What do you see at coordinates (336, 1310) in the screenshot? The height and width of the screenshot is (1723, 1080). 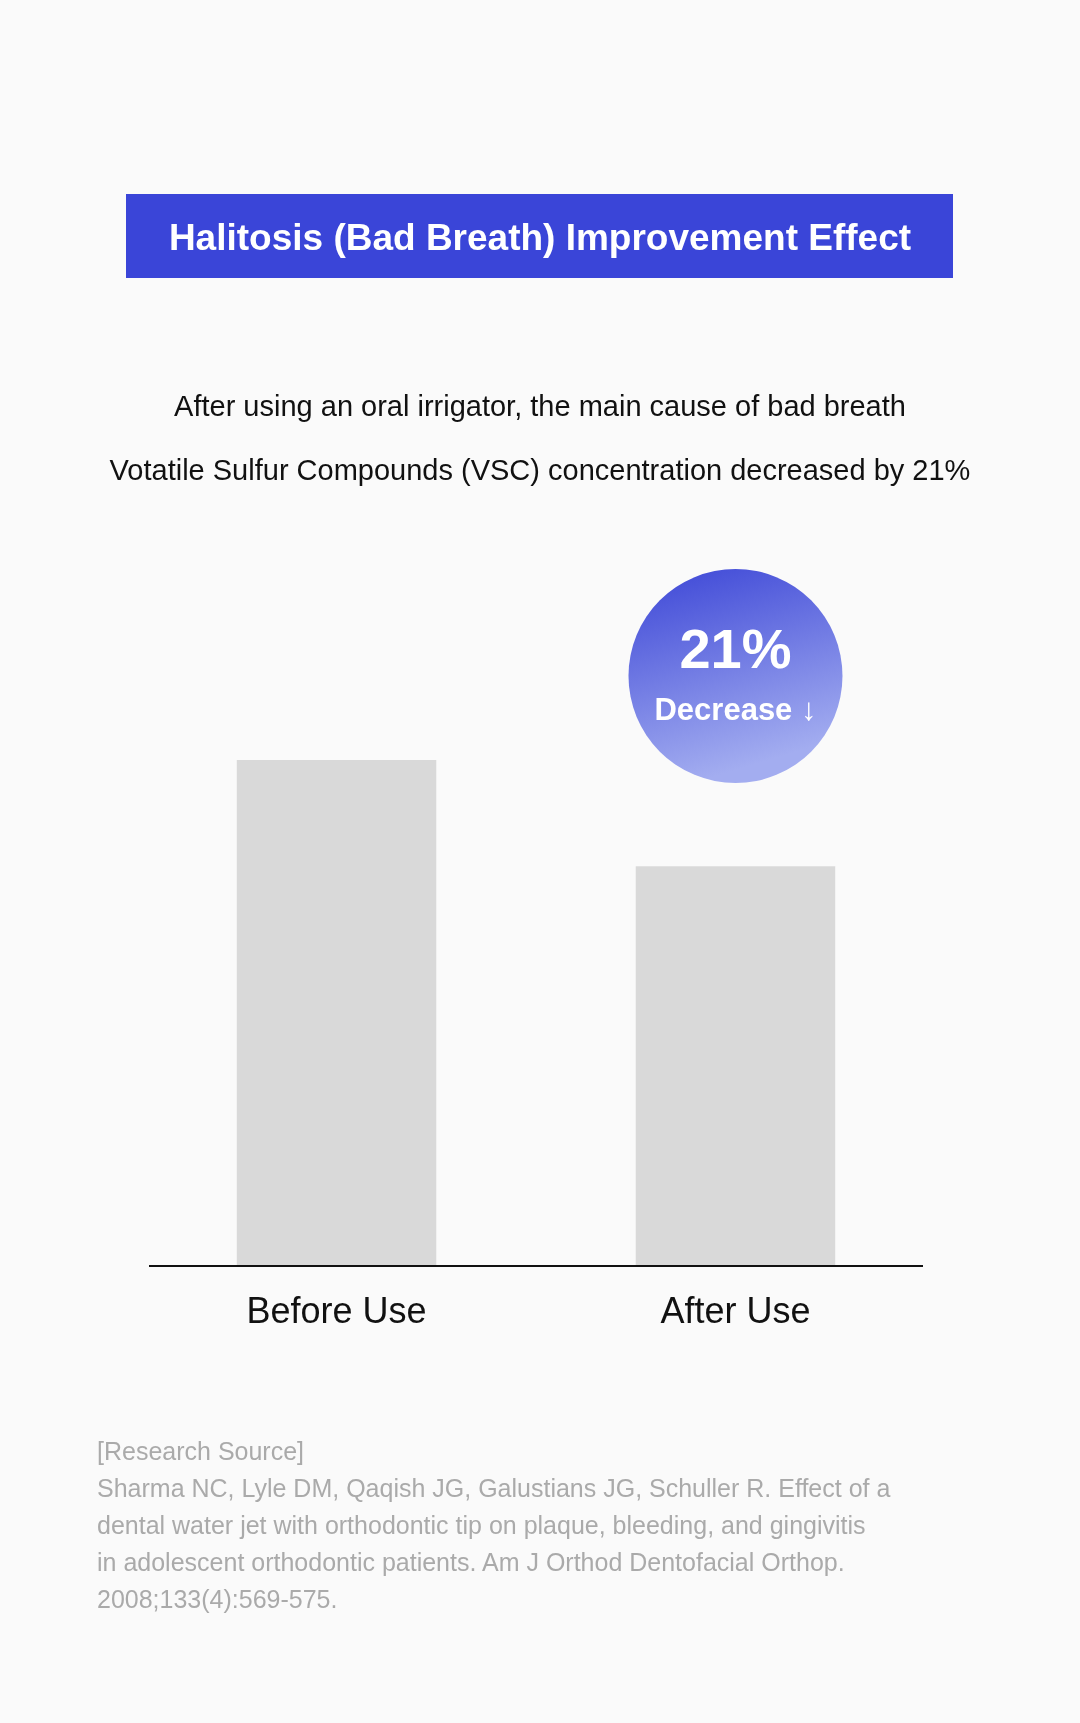 I see `x-tick-label: Before Use` at bounding box center [336, 1310].